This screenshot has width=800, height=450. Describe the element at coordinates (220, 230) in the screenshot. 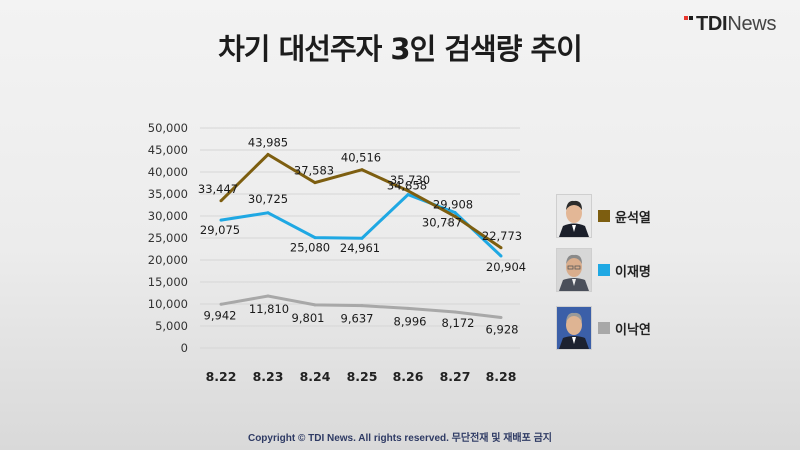

I see `data-label-lee-jm: 29,075` at that location.